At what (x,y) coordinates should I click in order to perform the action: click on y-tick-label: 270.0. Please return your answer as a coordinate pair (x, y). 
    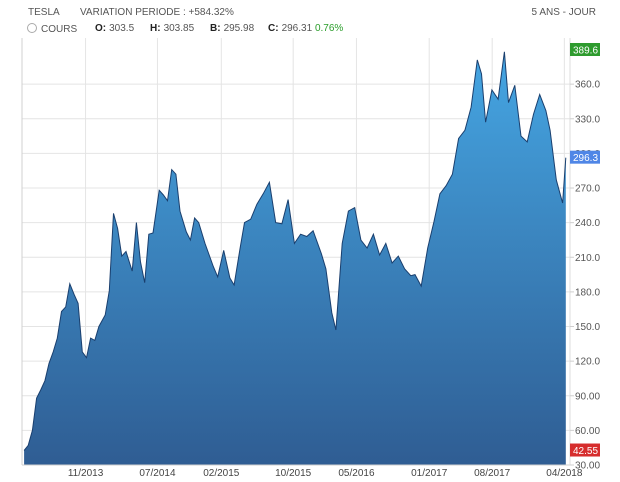
    Looking at the image, I should click on (587, 189).